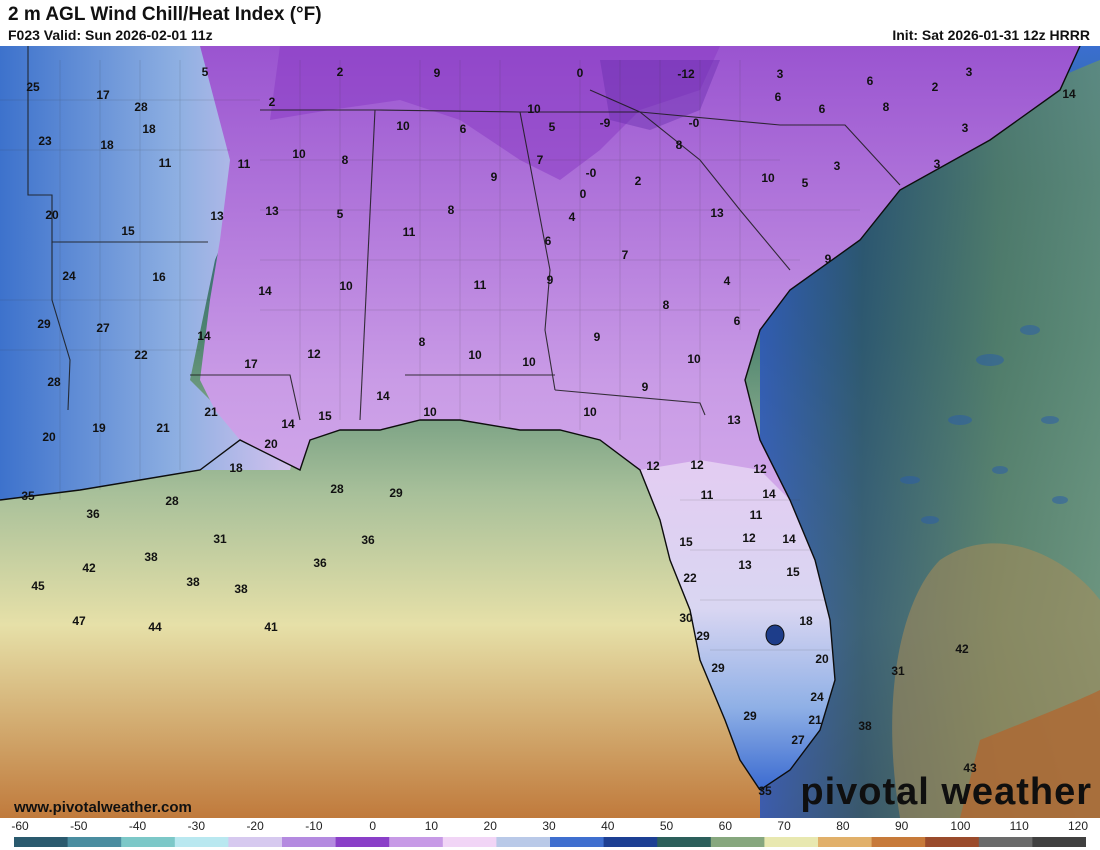  Describe the element at coordinates (901, 826) in the screenshot. I see `legend-tick-label: 90` at that location.